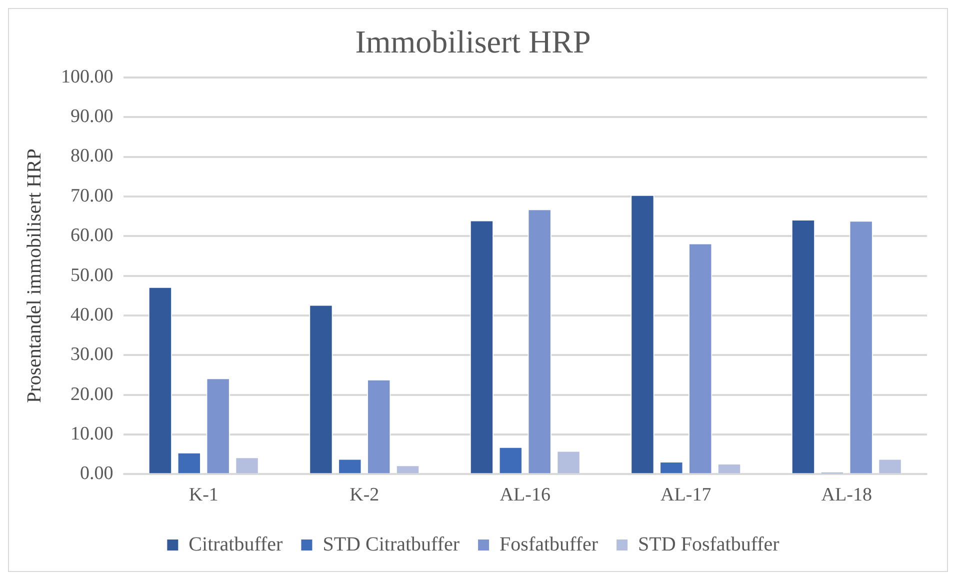 Image resolution: width=956 pixels, height=580 pixels. What do you see at coordinates (846, 495) in the screenshot?
I see `x-tick-label: AL-18` at bounding box center [846, 495].